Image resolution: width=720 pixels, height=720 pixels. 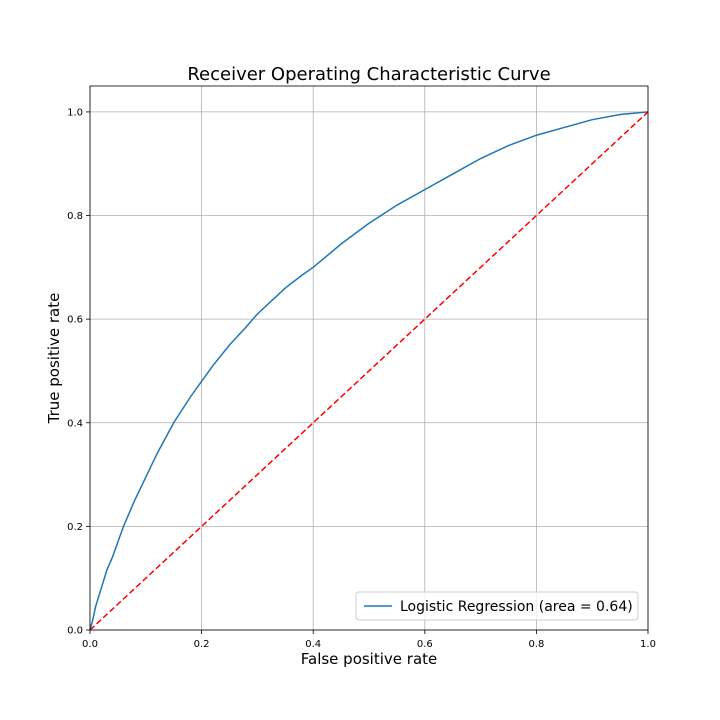 I want to click on x-tick-label: 0.4, so click(x=313, y=644).